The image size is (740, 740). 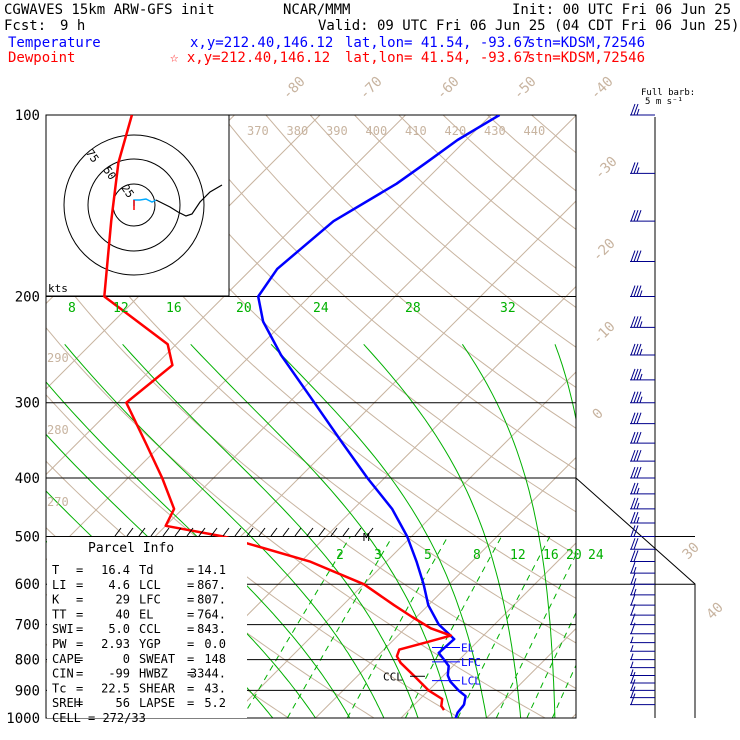 I want to click on barb-note-line2: 5 m s⁻¹, so click(x=664, y=102).